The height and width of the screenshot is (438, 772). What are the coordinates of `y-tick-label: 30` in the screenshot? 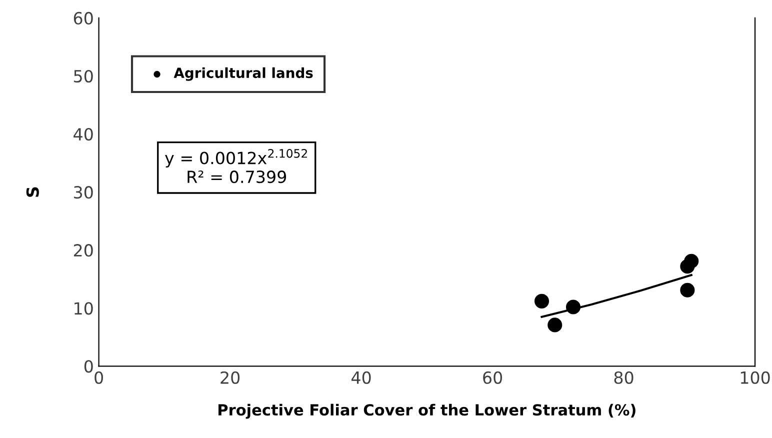 It's located at (83, 192).